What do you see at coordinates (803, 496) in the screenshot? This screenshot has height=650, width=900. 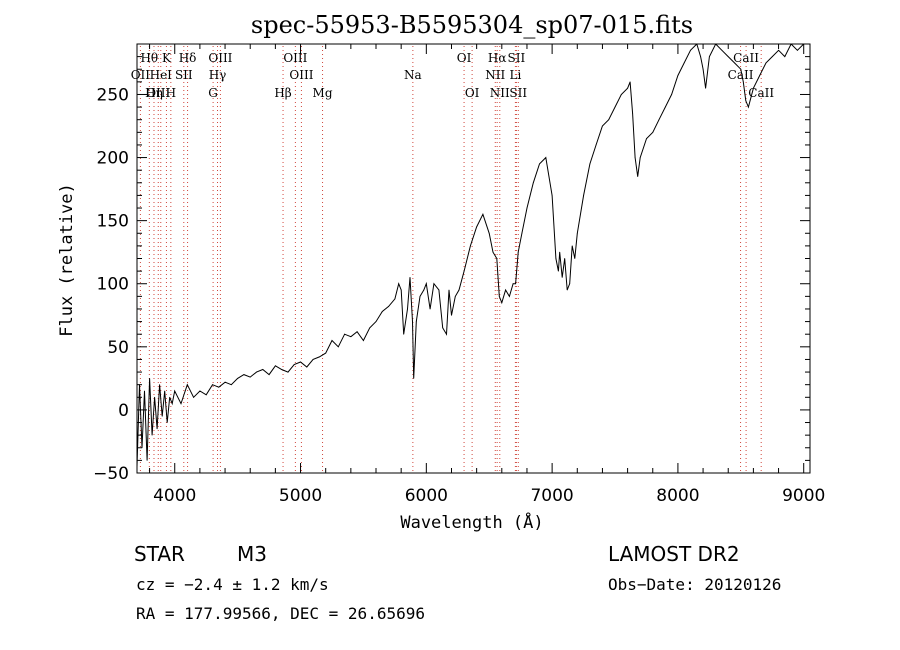 I see `x-tick-label: 9000` at bounding box center [803, 496].